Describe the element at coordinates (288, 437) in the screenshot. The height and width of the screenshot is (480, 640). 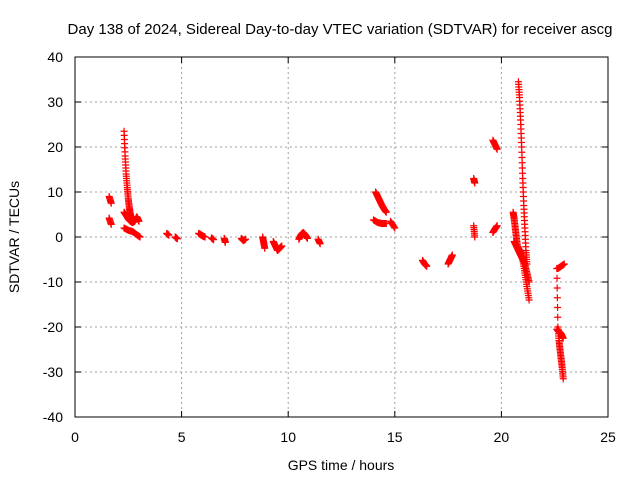
I see `x-tick-label: 10` at that location.